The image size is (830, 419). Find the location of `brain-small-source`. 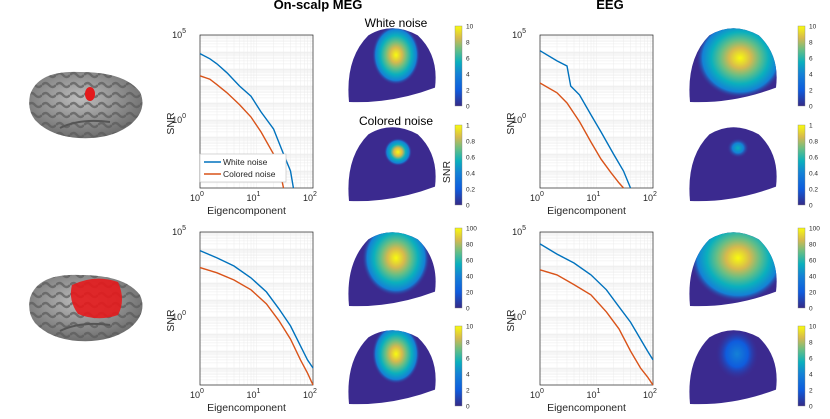

brain-small-source is located at coordinates (86, 105).